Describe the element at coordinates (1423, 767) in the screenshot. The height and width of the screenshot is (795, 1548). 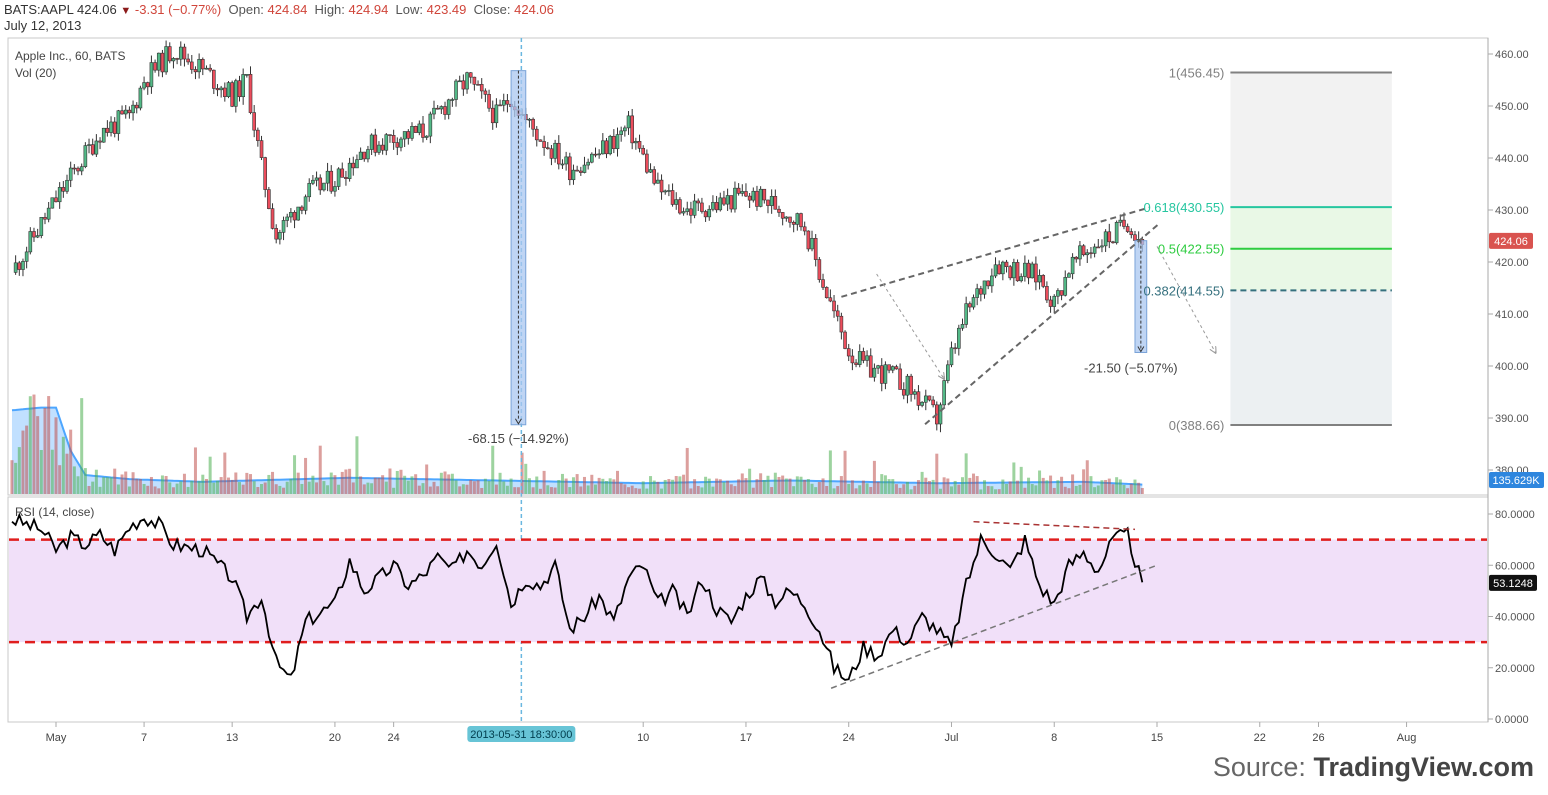
I see `source-brand: TradingView.com` at that location.